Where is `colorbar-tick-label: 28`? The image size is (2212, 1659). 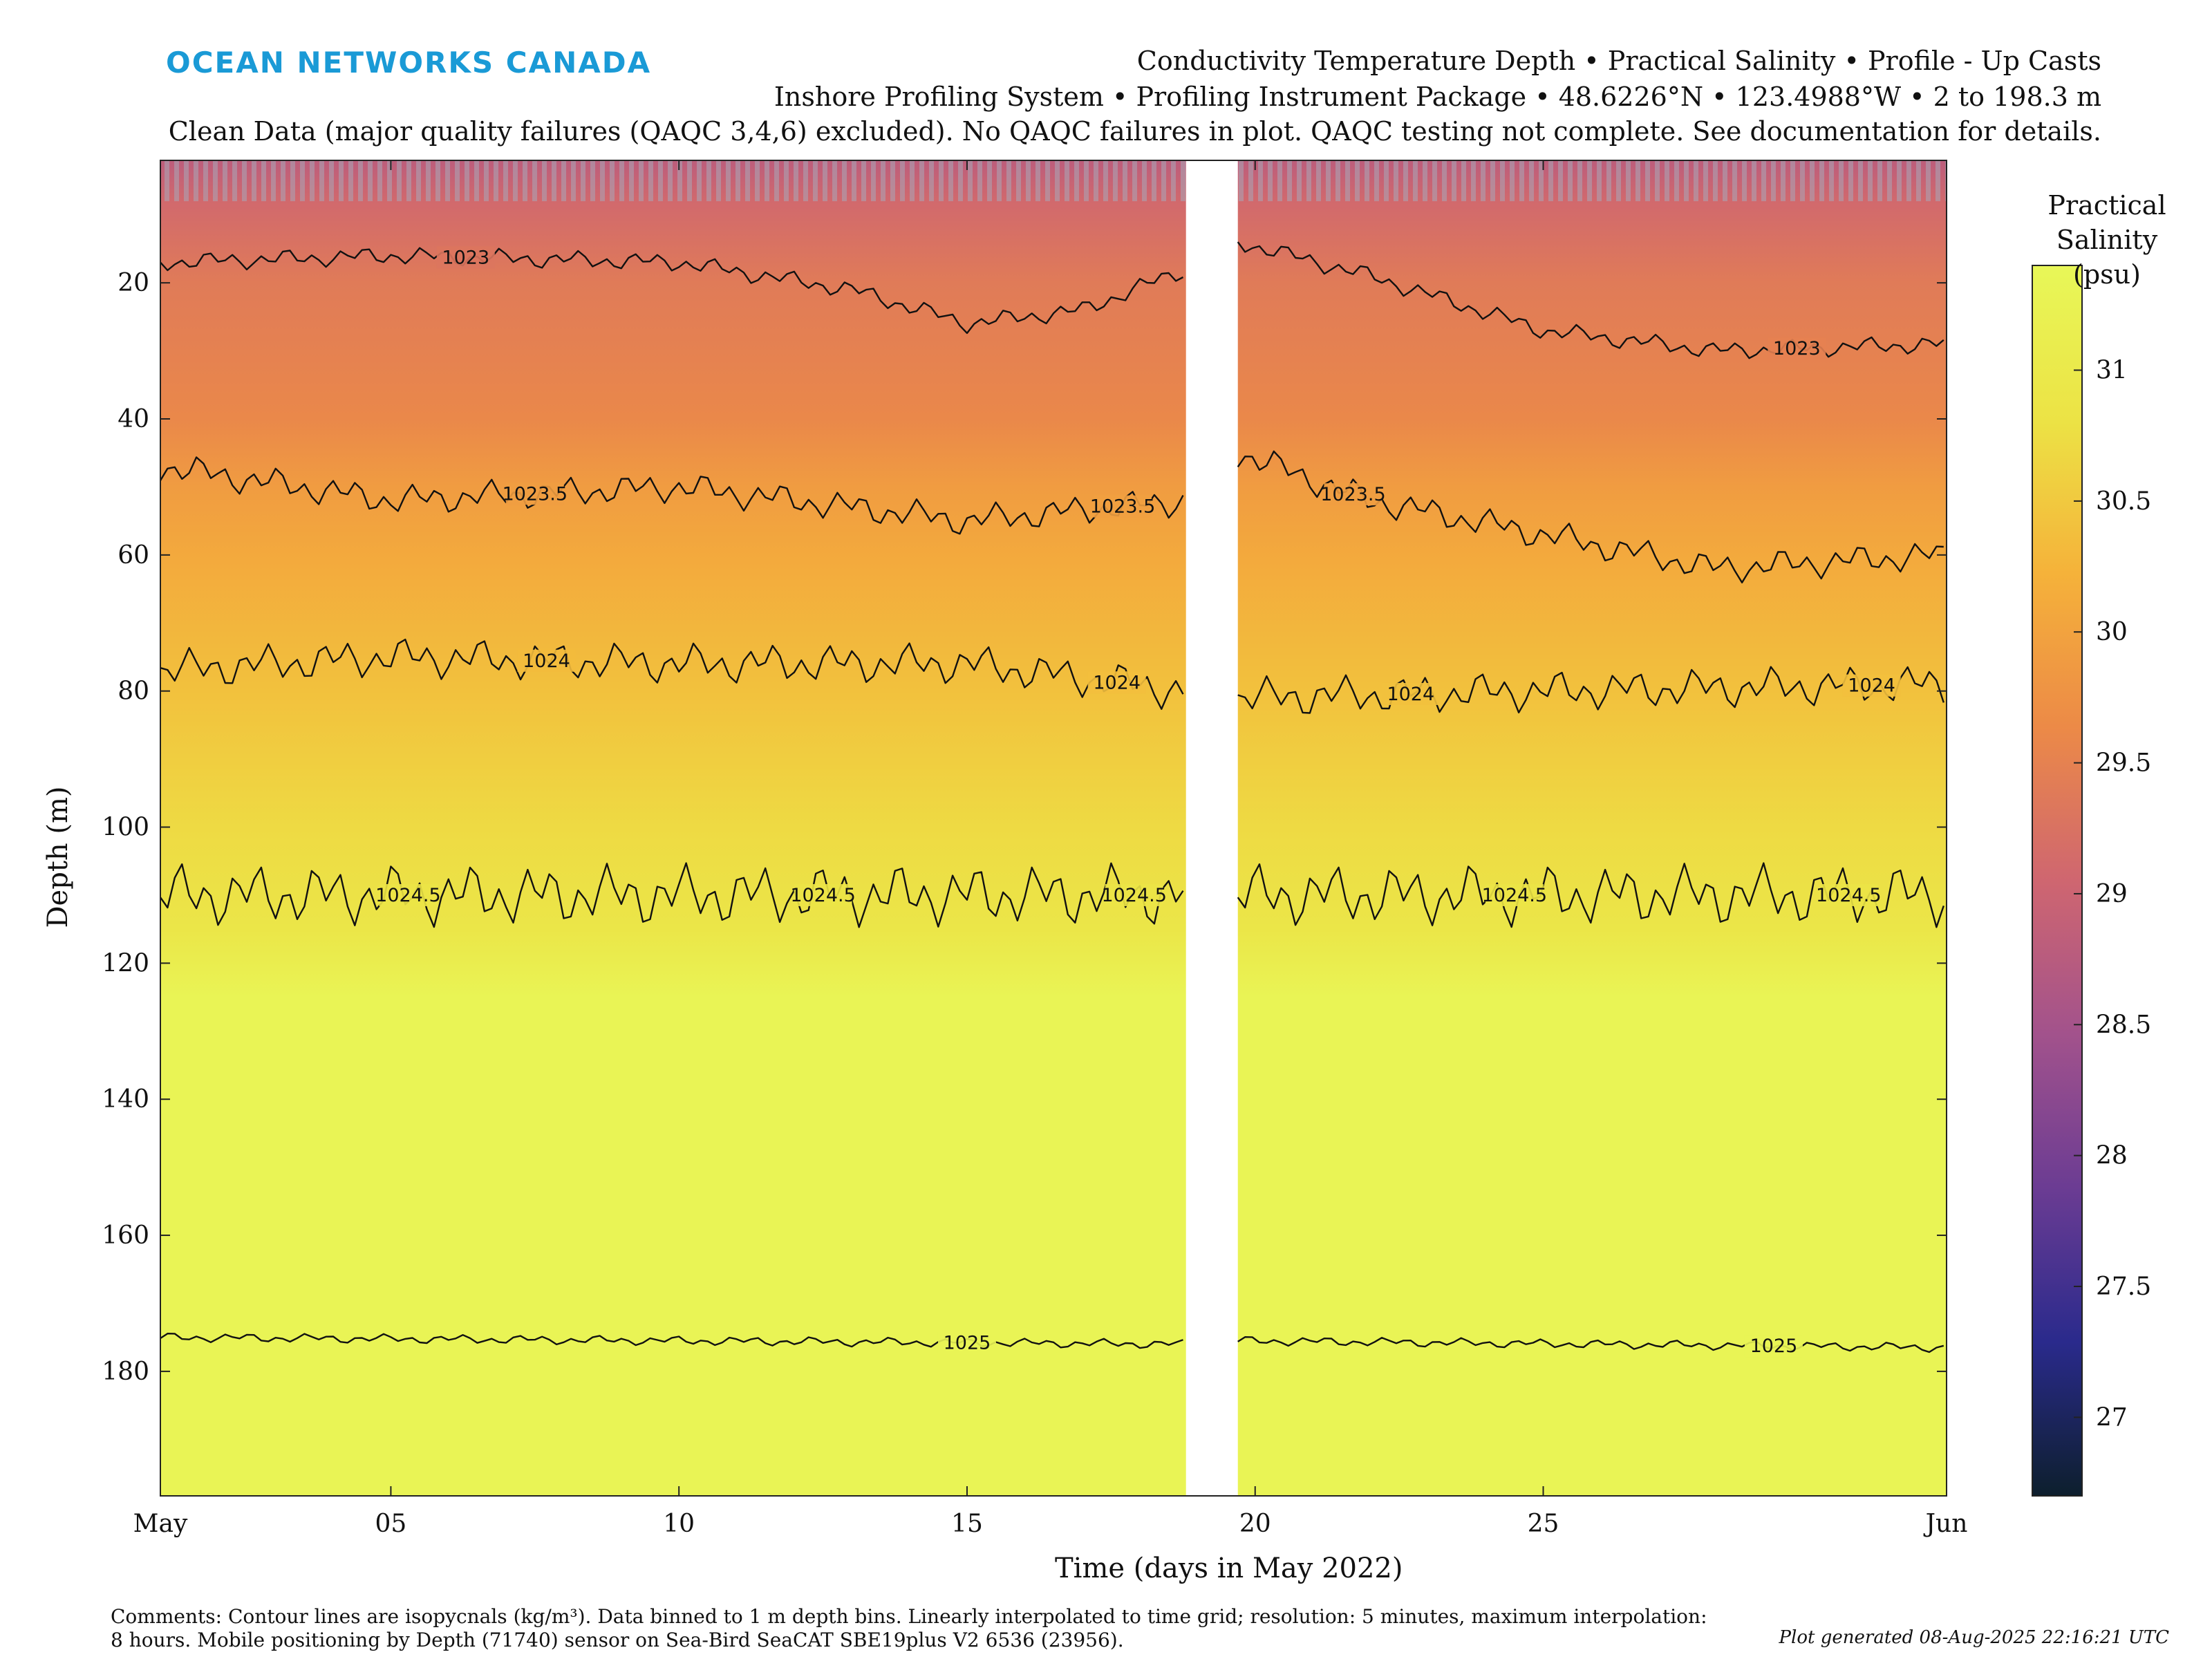
colorbar-tick-label: 28 is located at coordinates (2112, 1156).